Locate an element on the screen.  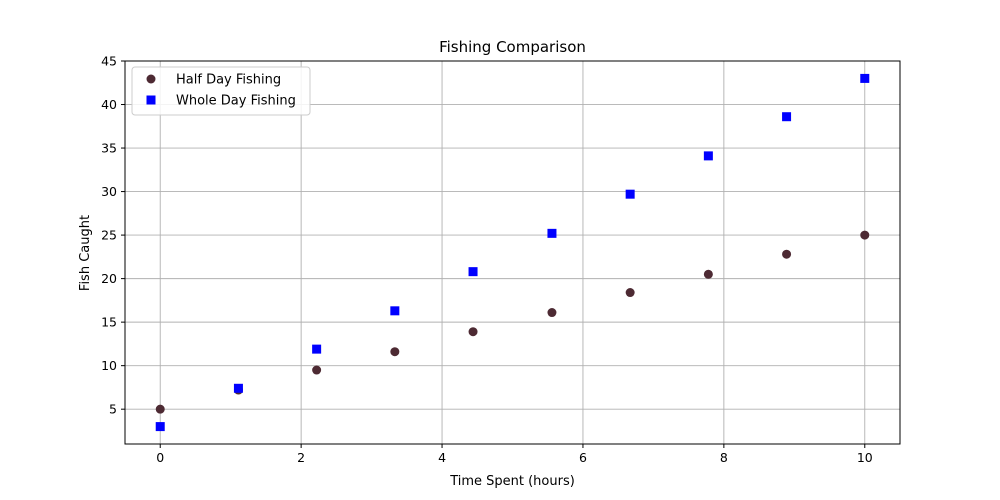
y-tick-label: 40 is located at coordinates (109, 104).